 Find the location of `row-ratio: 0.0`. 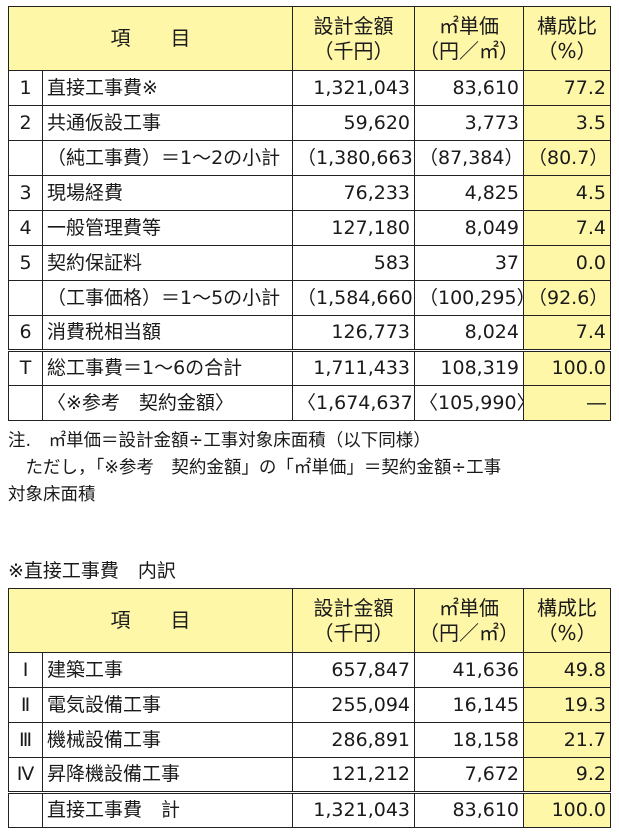

row-ratio: 0.0 is located at coordinates (567, 263).